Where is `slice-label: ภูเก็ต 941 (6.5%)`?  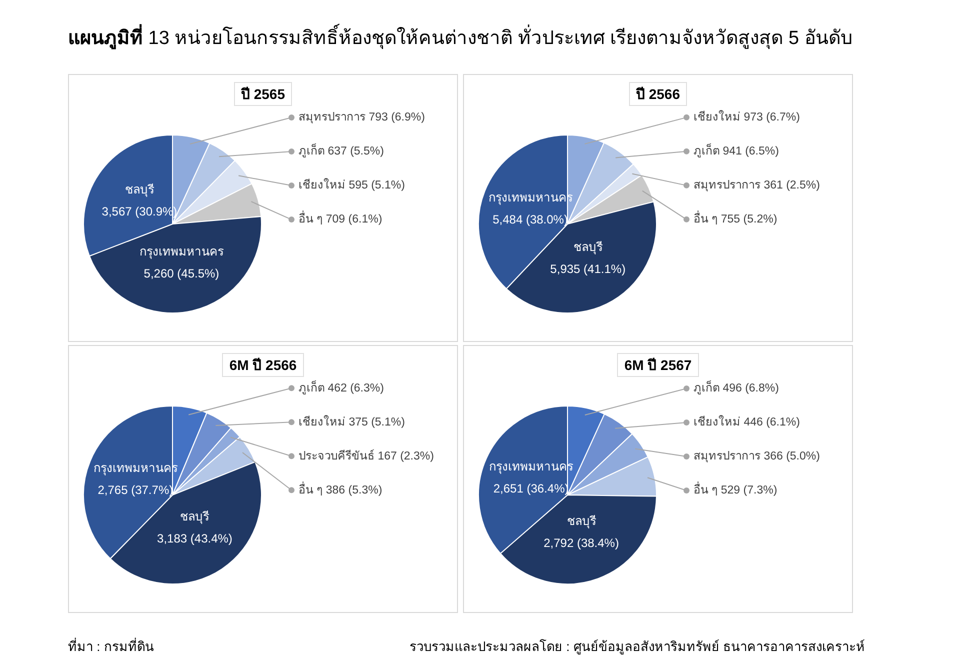
slice-label: ภูเก็ต 941 (6.5%) is located at coordinates (737, 150).